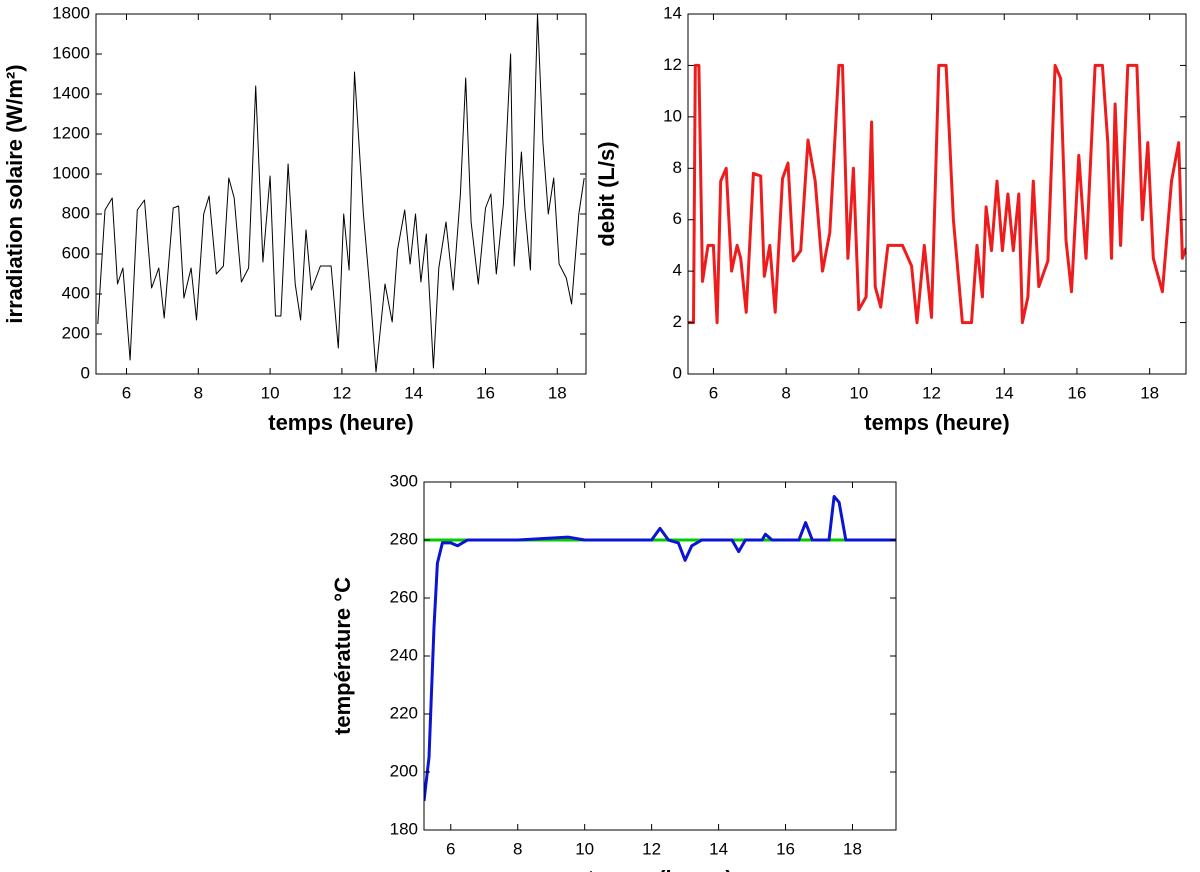  I want to click on y-tick-label: 10, so click(672, 115).